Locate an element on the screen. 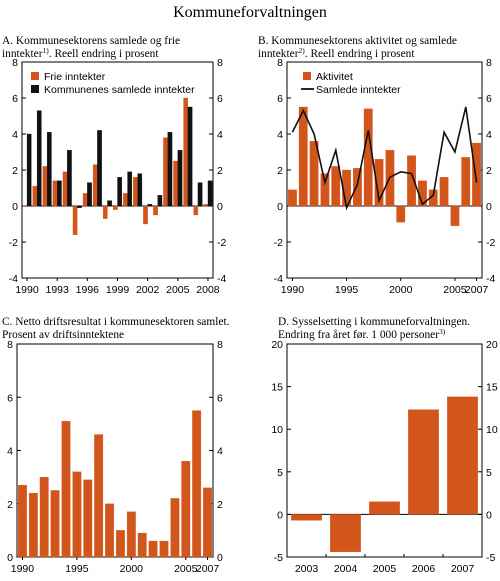  panel-a-ytick-label-left: 8 is located at coordinates (15, 63).